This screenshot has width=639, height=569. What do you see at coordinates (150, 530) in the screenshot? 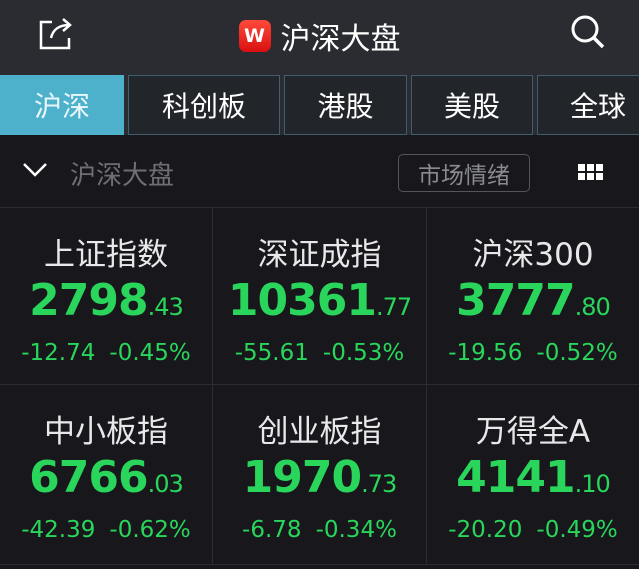
I see `change-percent: -0.62%` at bounding box center [150, 530].